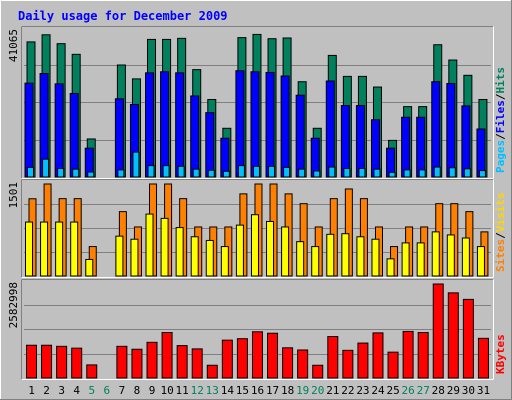 This screenshot has width=512, height=400. What do you see at coordinates (376, 132) in the screenshot?
I see `day-24-bars` at bounding box center [376, 132].